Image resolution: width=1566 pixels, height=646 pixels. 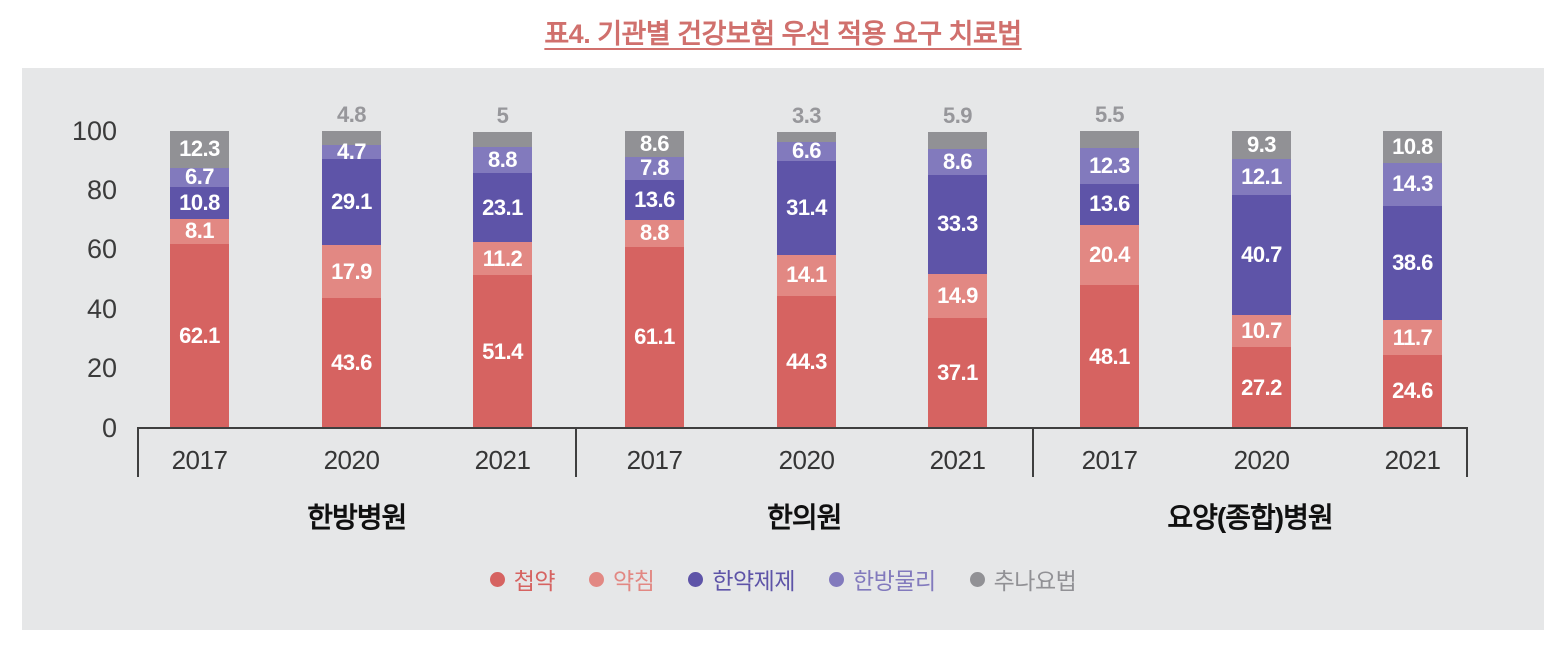 I want to click on bar-value-label: 27.2, so click(x=1261, y=387).